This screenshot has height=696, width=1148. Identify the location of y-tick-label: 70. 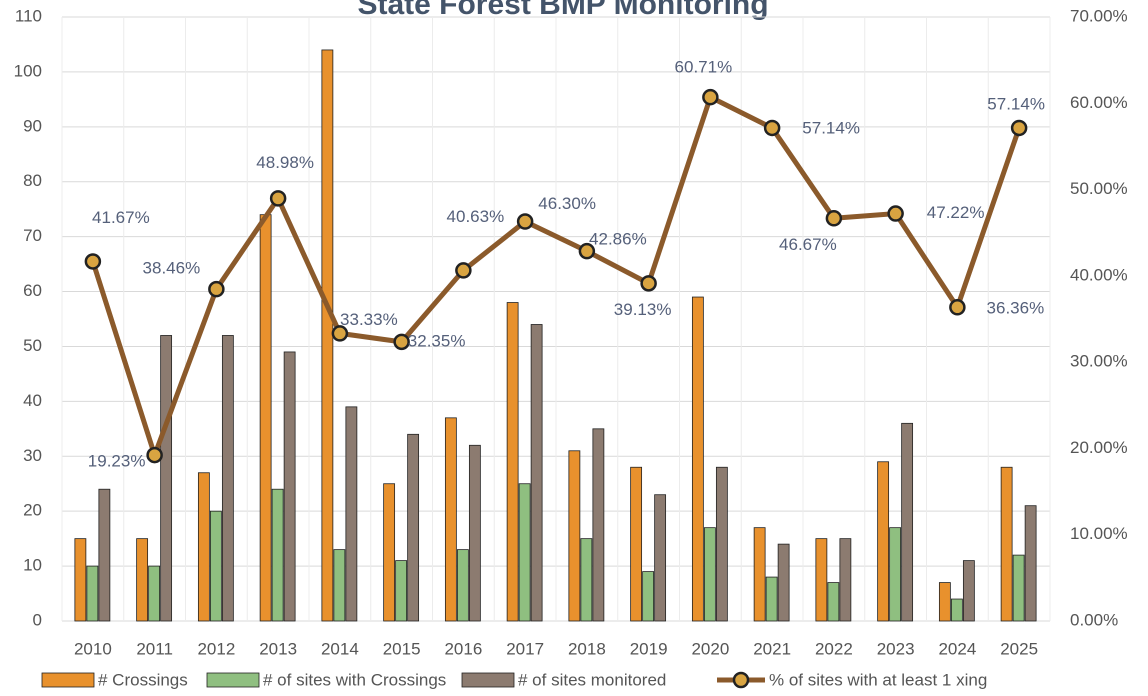
(32, 235).